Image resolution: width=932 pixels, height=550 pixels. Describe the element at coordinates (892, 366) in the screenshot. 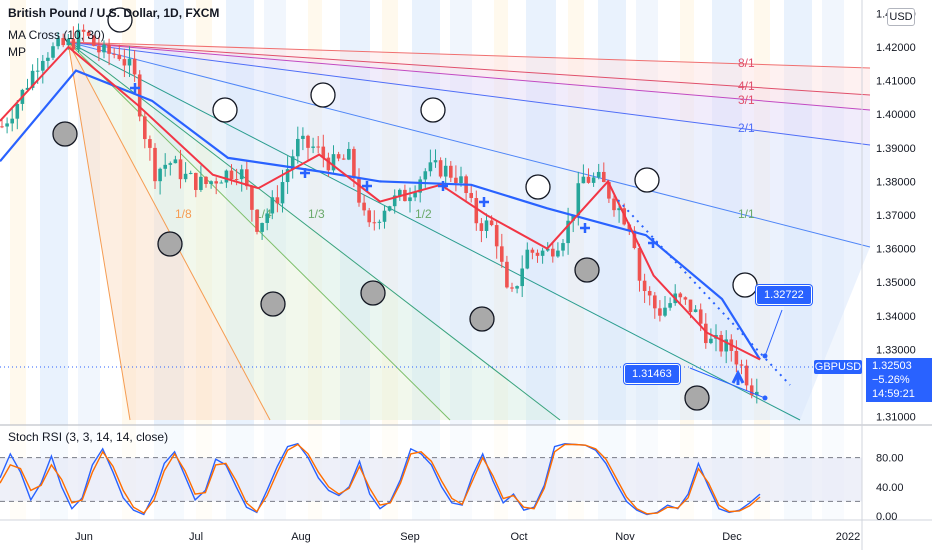

I see `last-price: 1.32503` at that location.